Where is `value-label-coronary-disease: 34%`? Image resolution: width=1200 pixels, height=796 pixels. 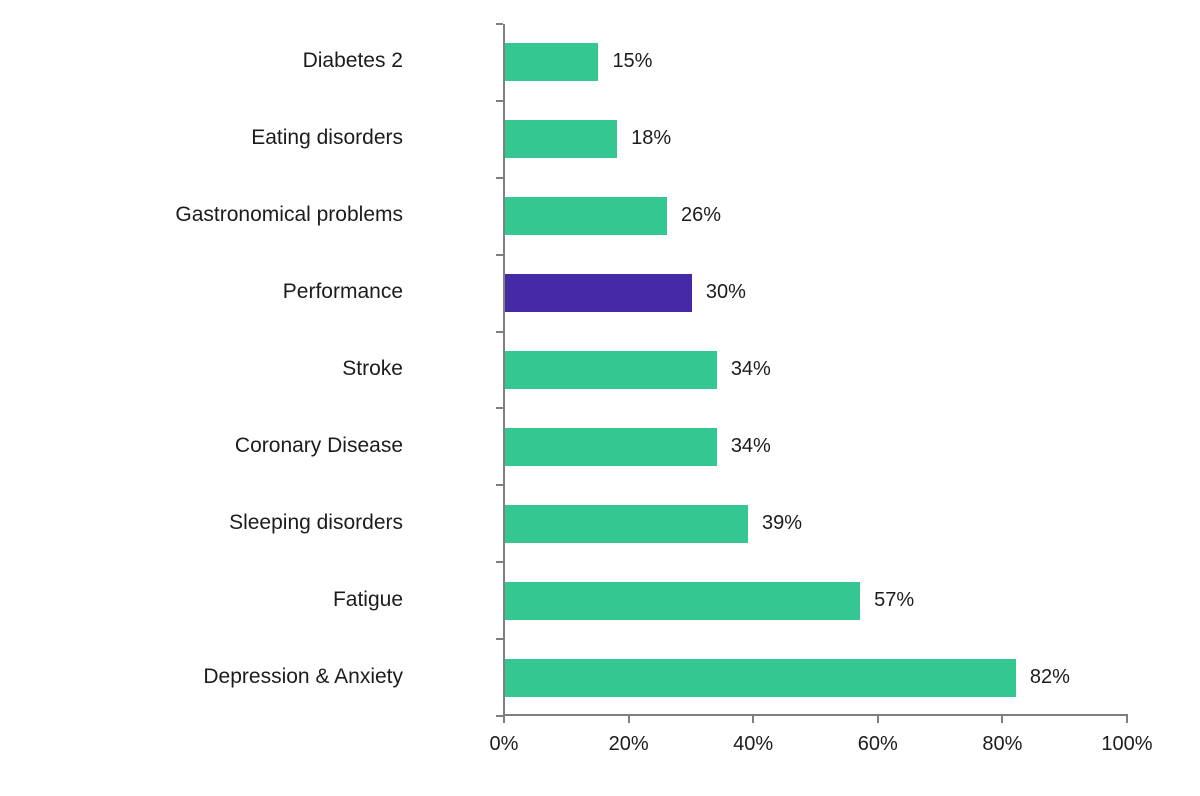
value-label-coronary-disease: 34% is located at coordinates (750, 445).